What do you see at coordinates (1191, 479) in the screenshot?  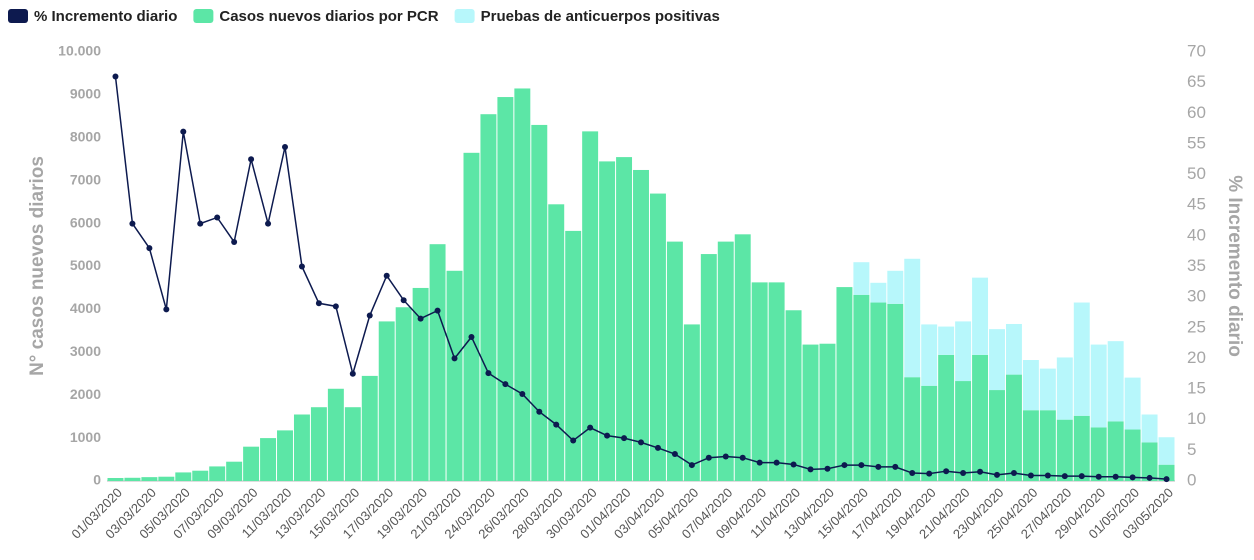 I see `y2-tick-label: 0` at bounding box center [1191, 479].